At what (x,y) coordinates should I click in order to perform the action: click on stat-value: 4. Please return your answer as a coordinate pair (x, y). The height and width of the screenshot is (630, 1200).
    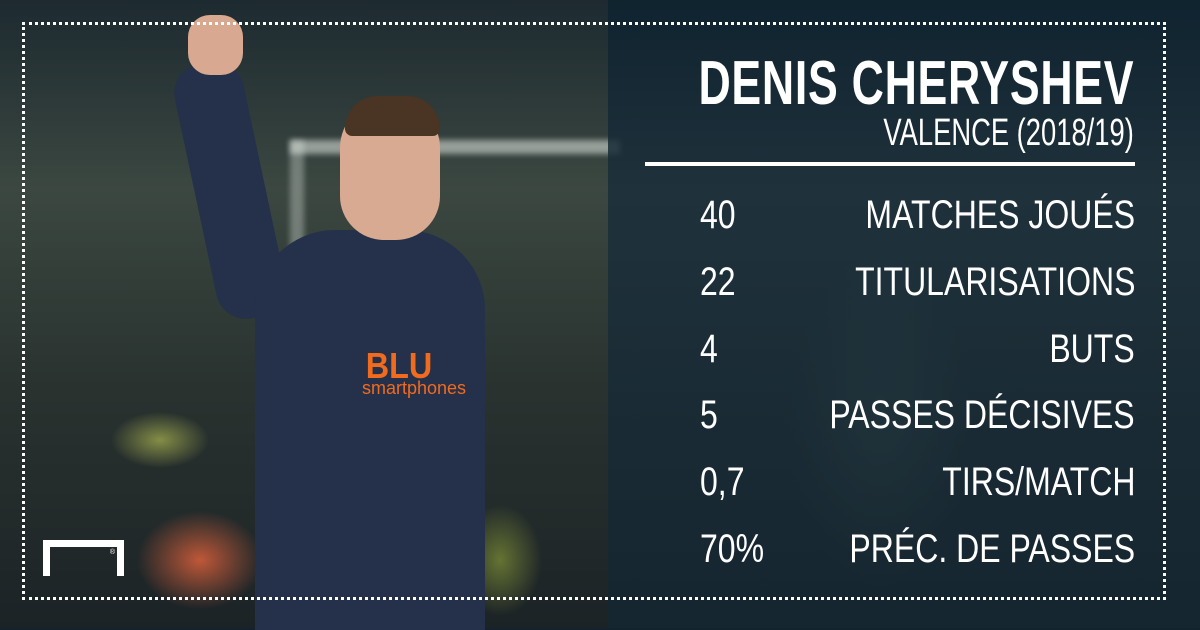
    Looking at the image, I should click on (709, 349).